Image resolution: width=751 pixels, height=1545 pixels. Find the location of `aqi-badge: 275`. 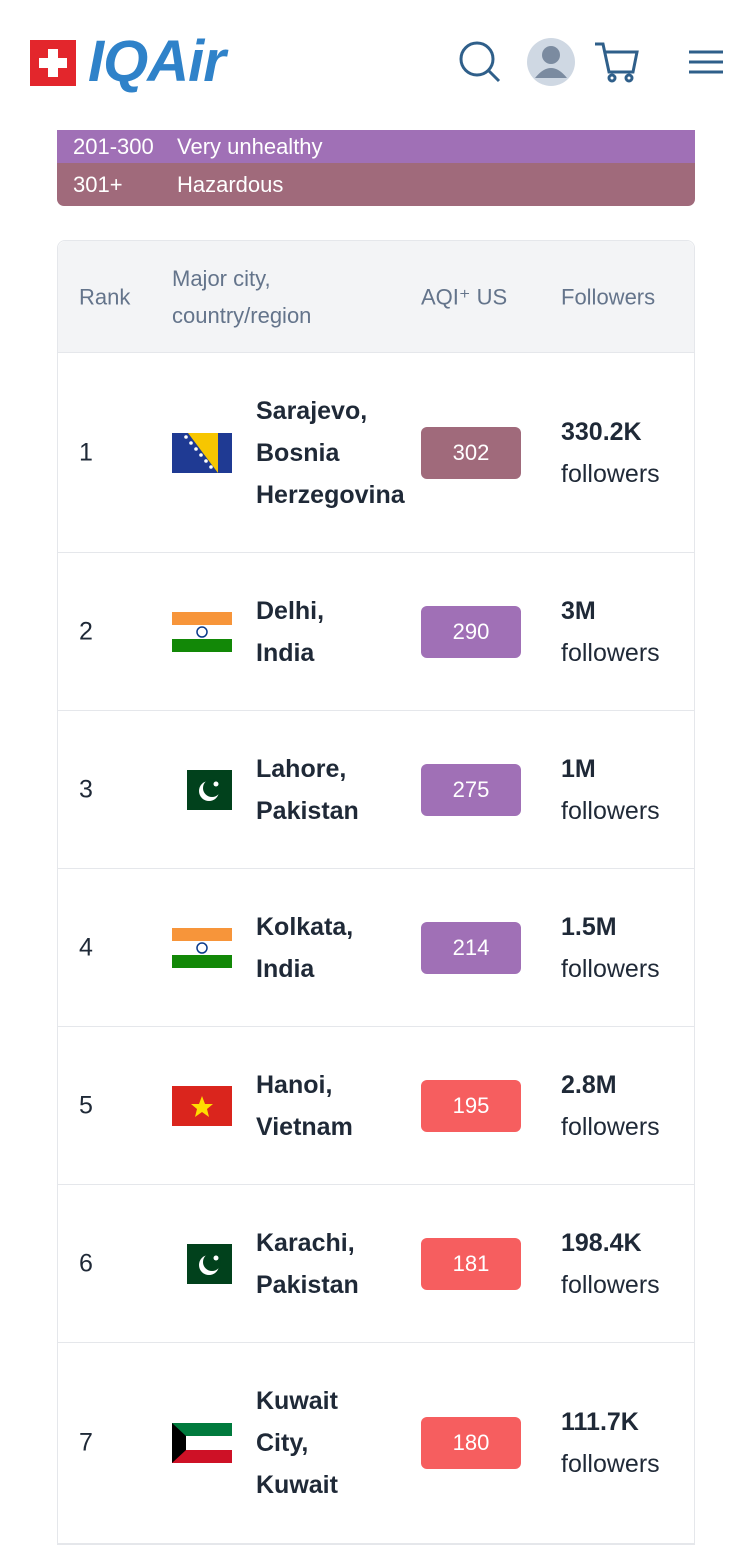

aqi-badge: 275 is located at coordinates (471, 789).